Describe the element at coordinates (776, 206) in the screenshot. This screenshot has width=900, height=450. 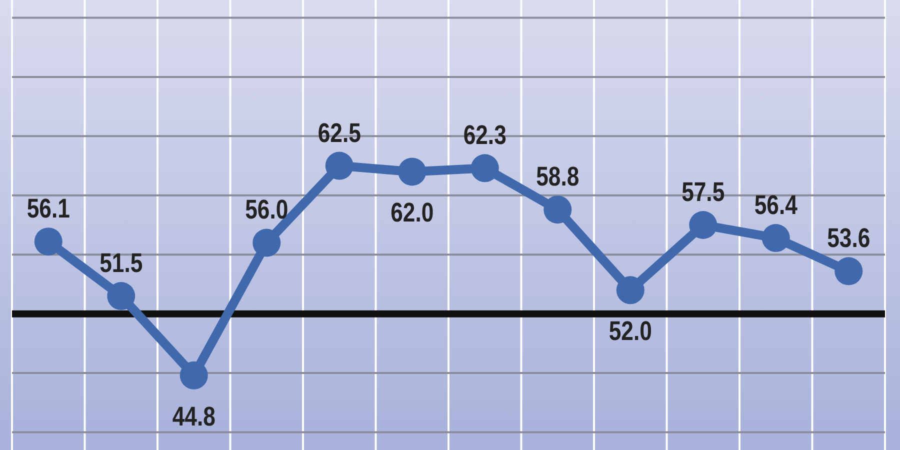
I see `data-label: 56.4` at that location.